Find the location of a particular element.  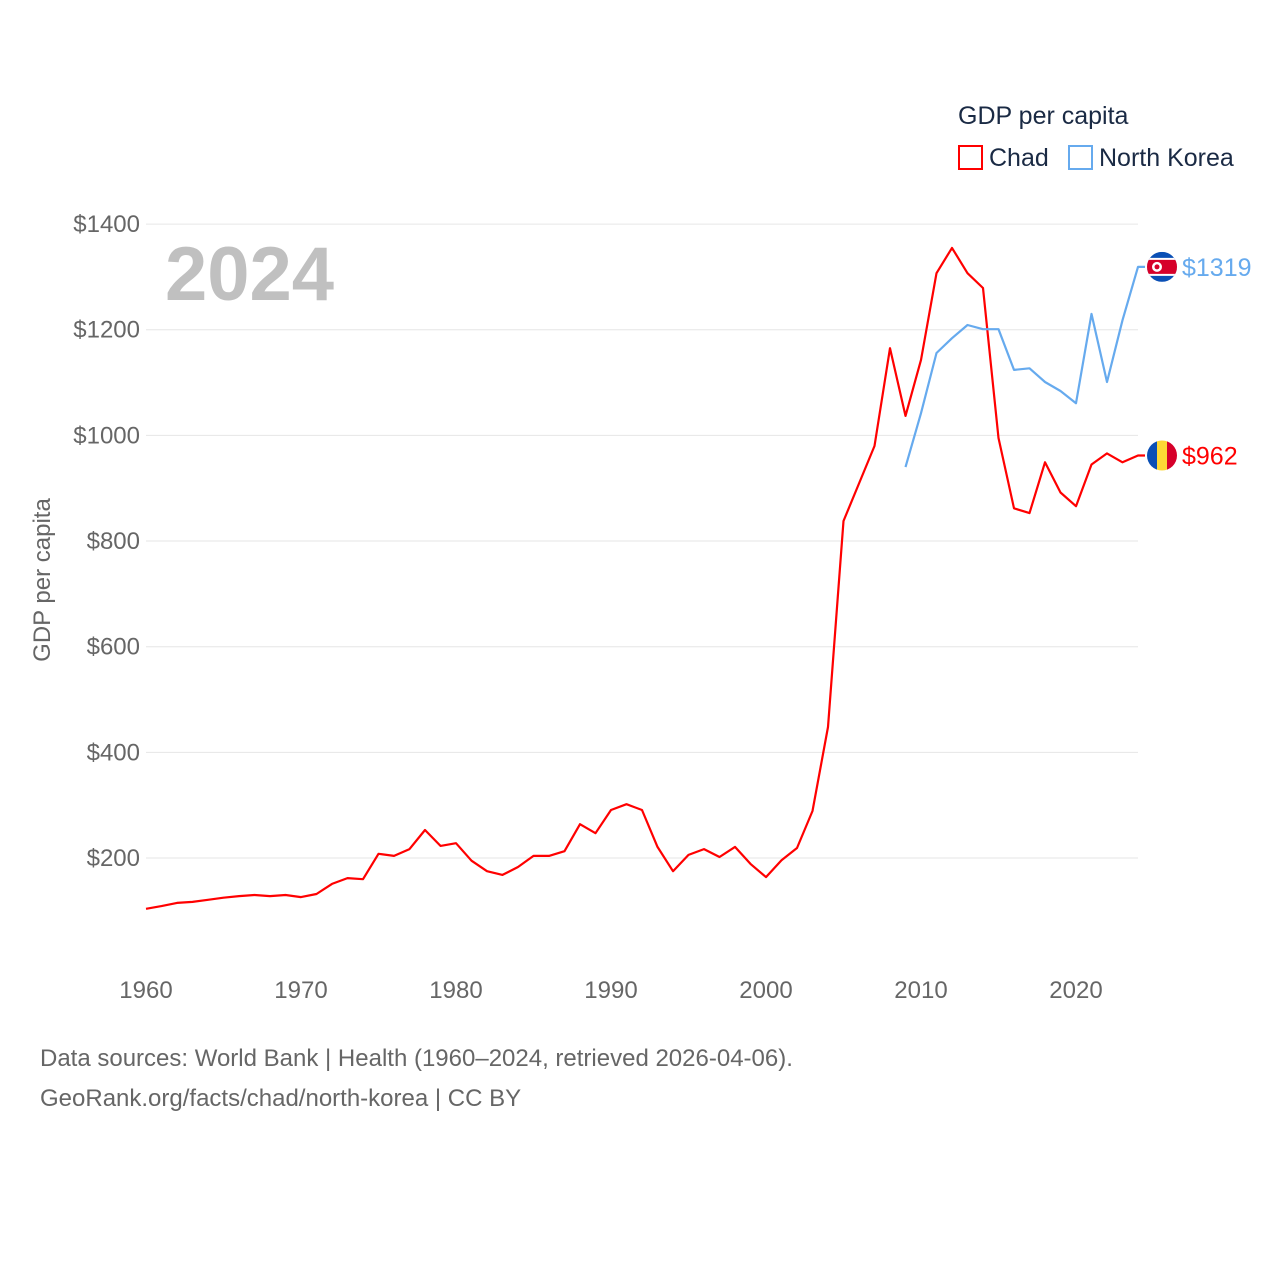

x-tick-label: 2010 is located at coordinates (920, 990).